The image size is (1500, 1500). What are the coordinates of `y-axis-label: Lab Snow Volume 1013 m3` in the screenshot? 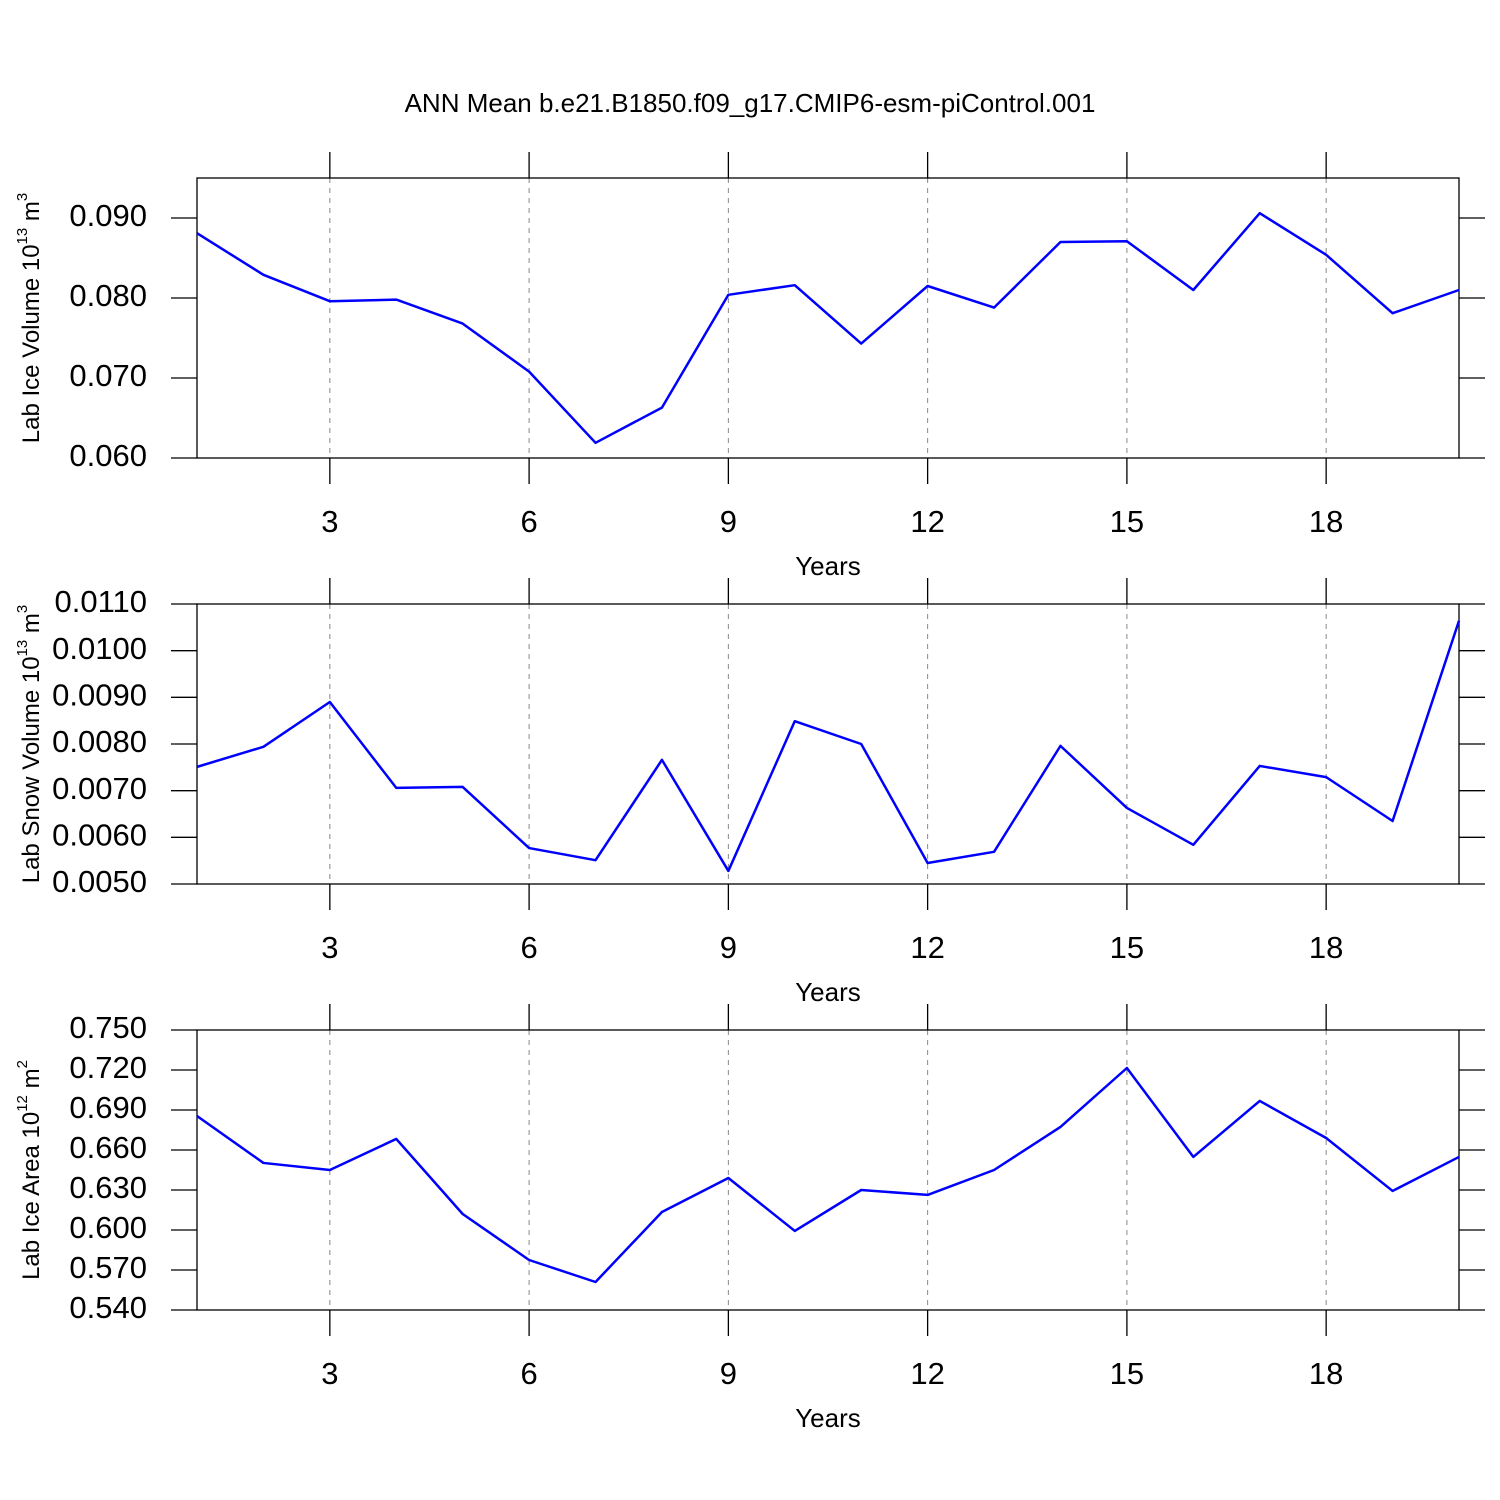 It's located at (29, 744).